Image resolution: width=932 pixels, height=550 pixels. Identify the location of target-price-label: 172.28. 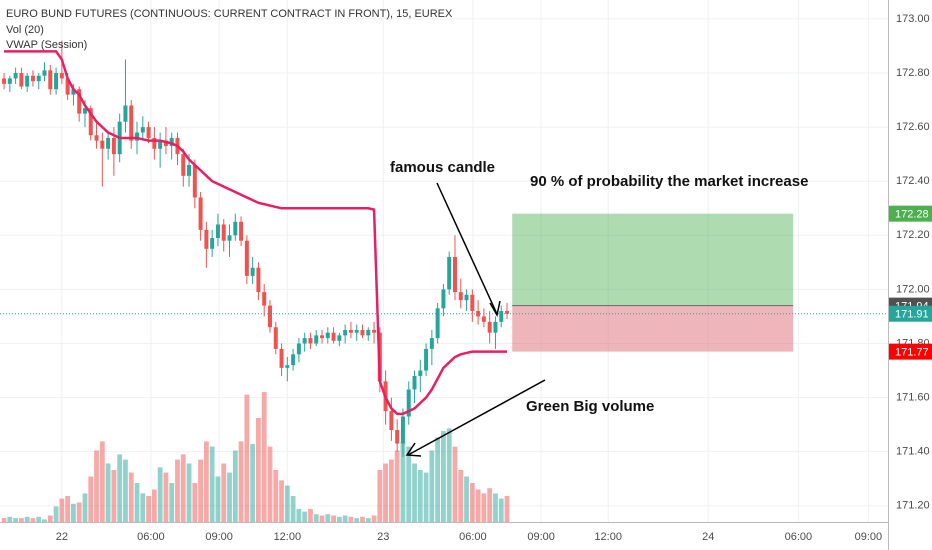
(912, 215).